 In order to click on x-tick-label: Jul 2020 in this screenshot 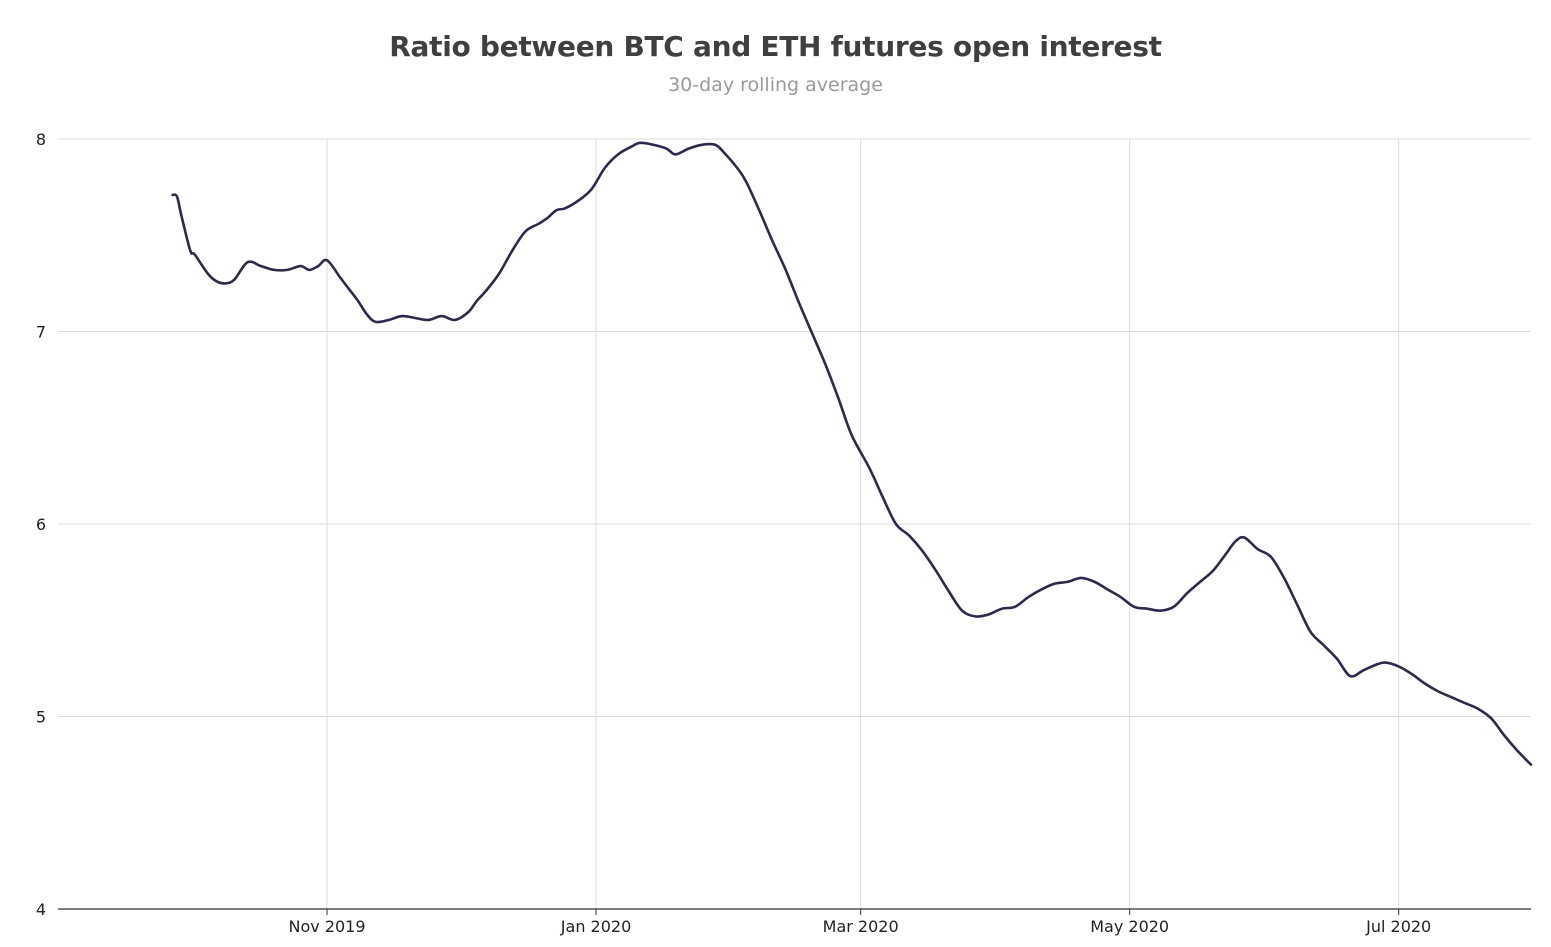, I will do `click(1398, 926)`.